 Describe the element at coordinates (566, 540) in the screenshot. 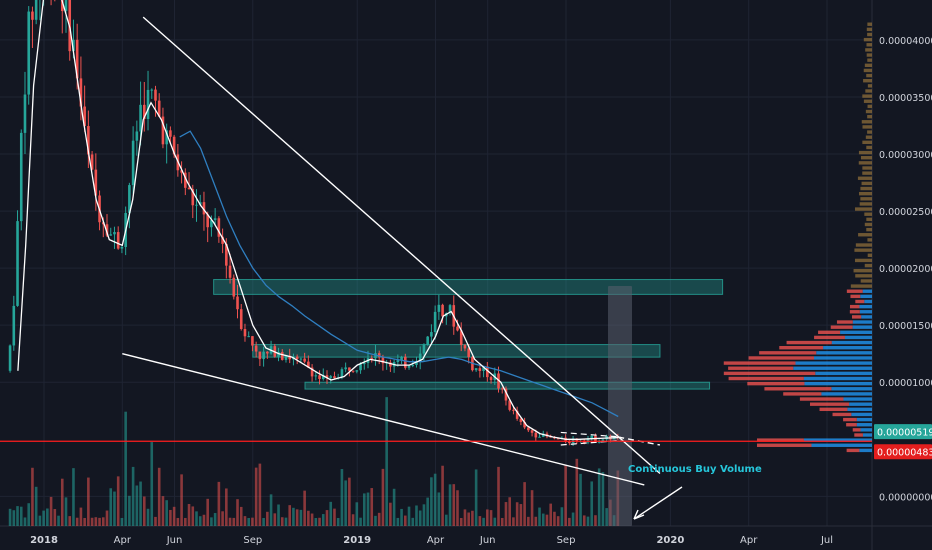

I see `x-tick-label: Sep` at that location.